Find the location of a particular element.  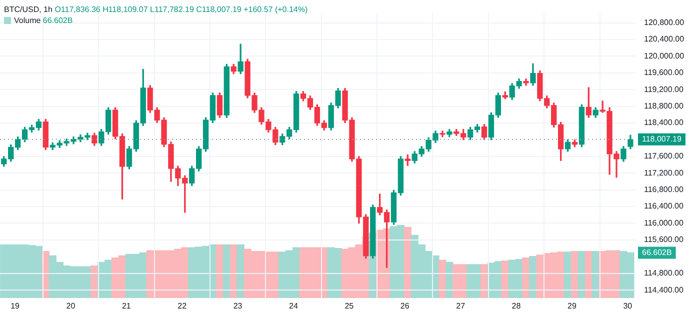

y-tick-label: 119,200.00 is located at coordinates (664, 89).